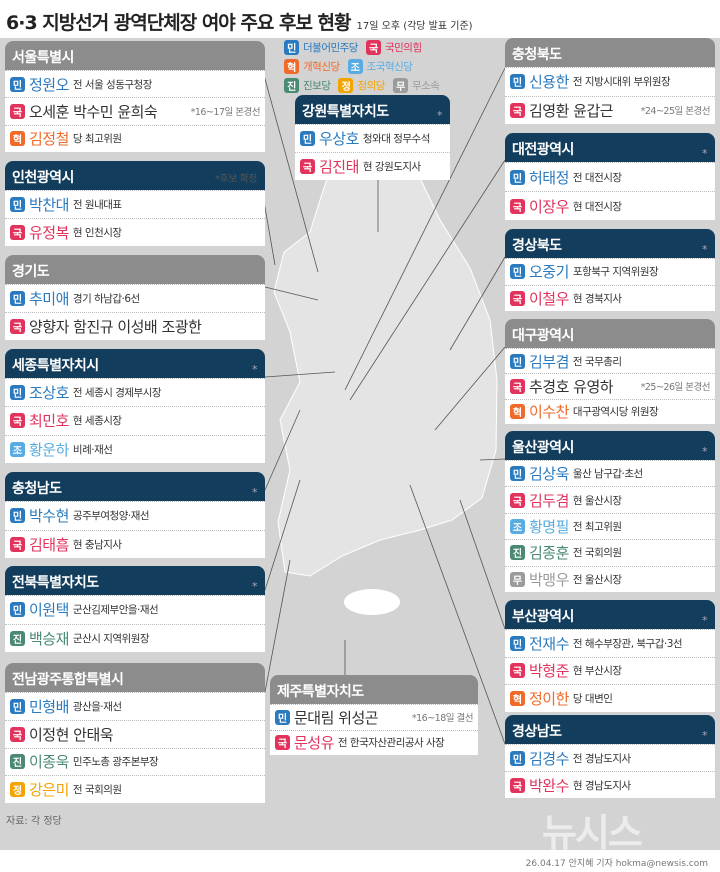  What do you see at coordinates (610, 81) in the screenshot?
I see `region-box: 충청북도 민 신용한 전 지방시대위 부위원장 국 김영환 윤갑근 *24~25일 본경선` at bounding box center [610, 81].